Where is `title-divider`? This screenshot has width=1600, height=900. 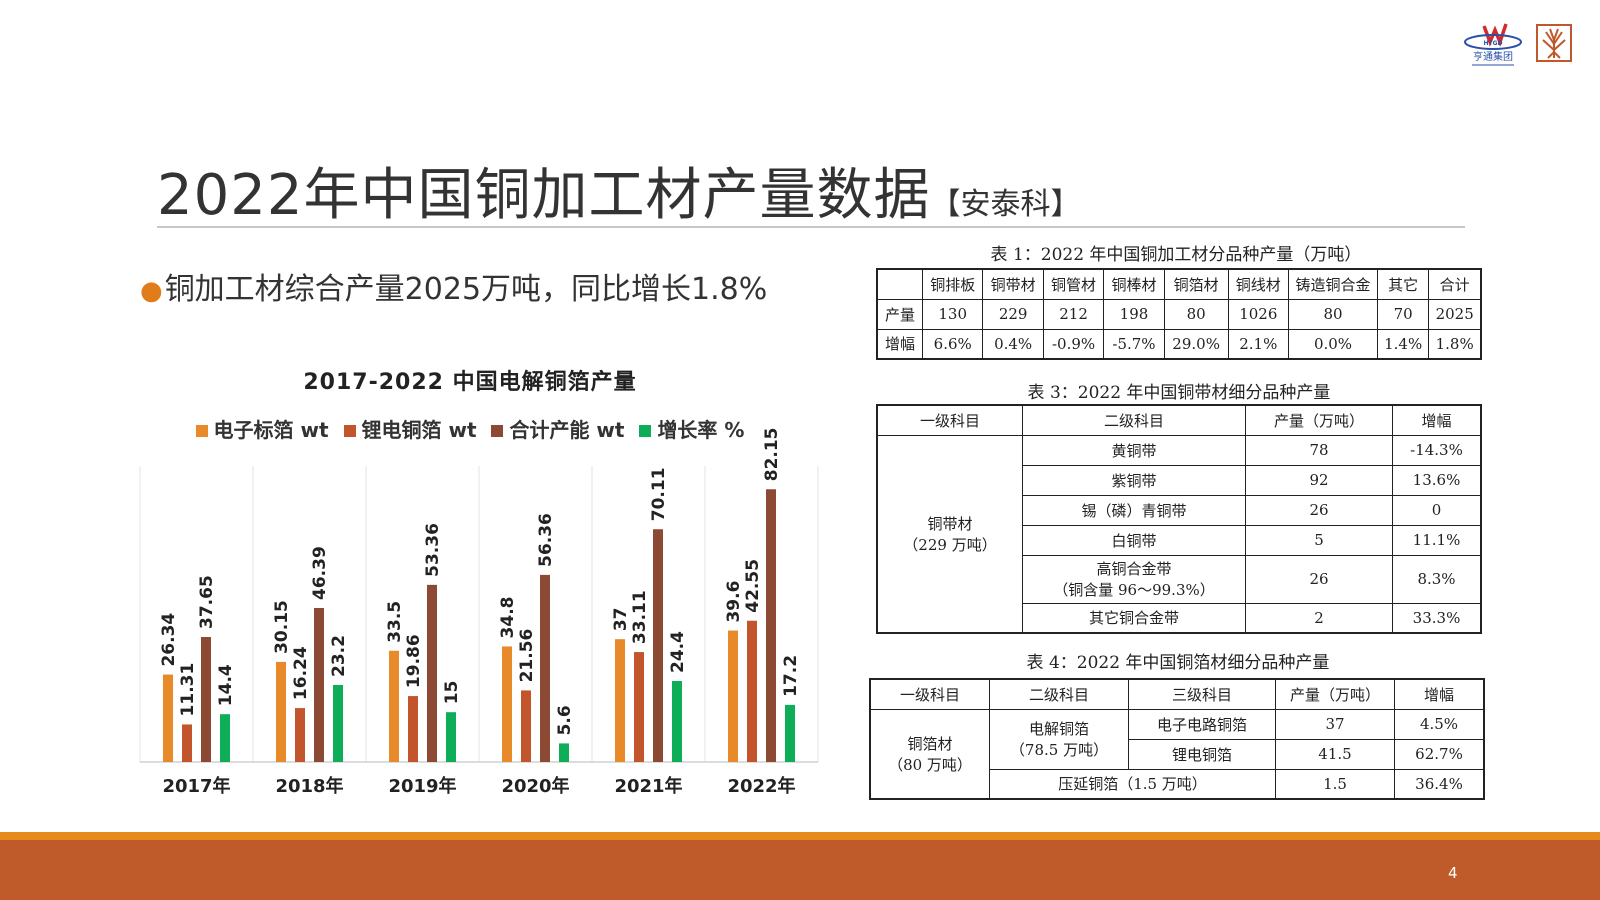
title-divider is located at coordinates (811, 227).